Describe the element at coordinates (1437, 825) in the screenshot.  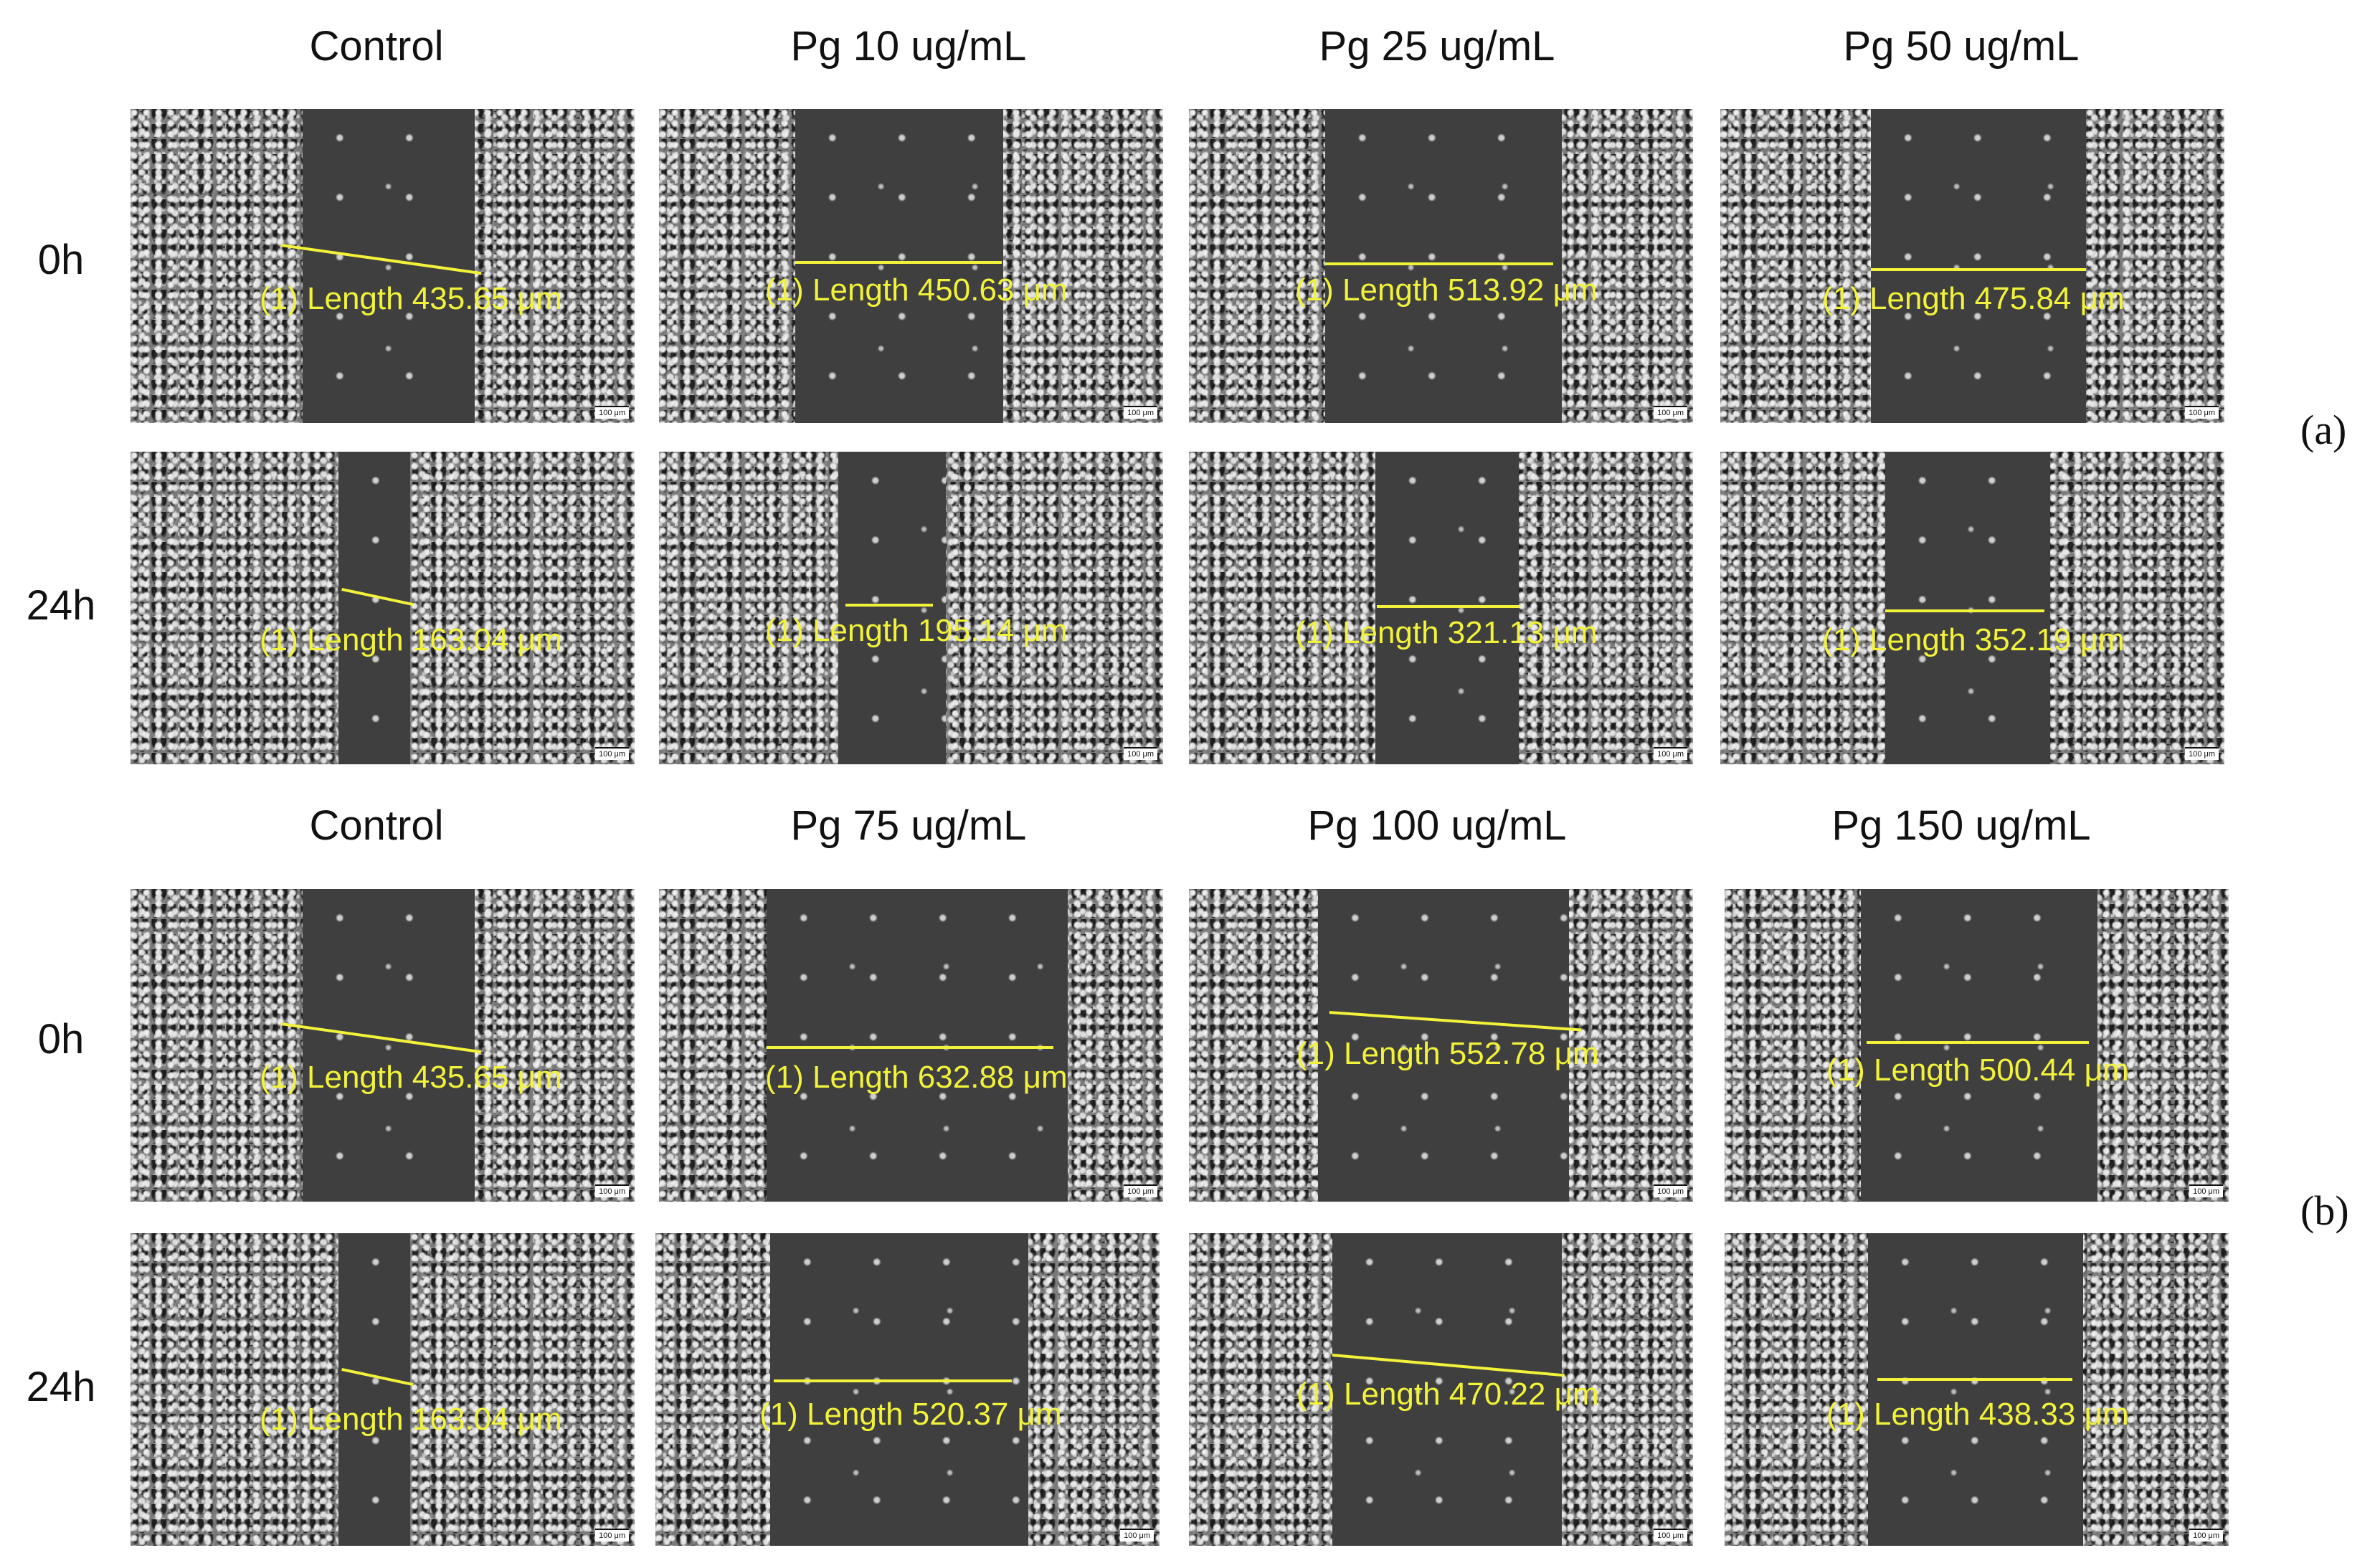
I see `column-title: Pg 100 ug/mL` at that location.